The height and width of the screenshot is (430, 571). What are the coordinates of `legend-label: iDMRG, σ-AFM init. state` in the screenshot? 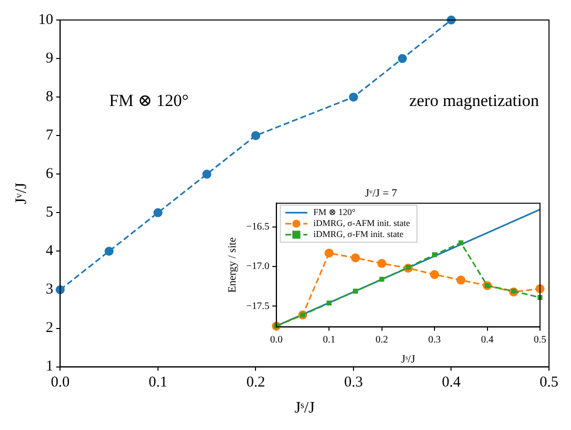 It's located at (361, 223).